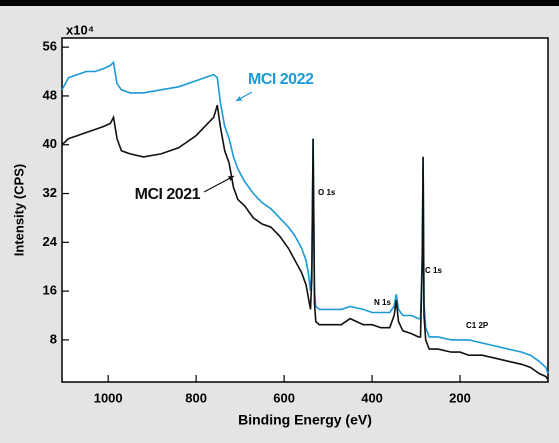 The width and height of the screenshot is (559, 443). What do you see at coordinates (219, 184) in the screenshot?
I see `series-arrow` at bounding box center [219, 184].